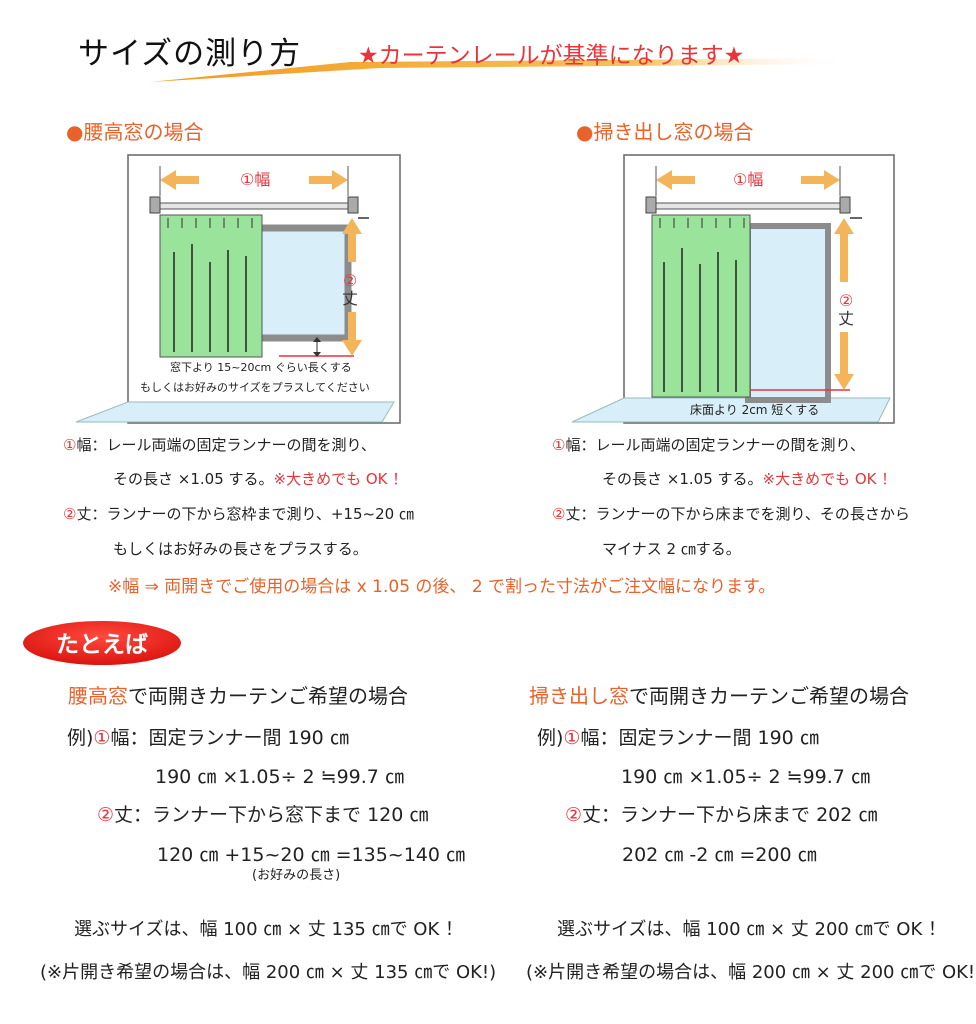  Describe the element at coordinates (719, 855) in the screenshot. I see `example-right-line-4: 202 ㎝ -2 ㎝ =200 ㎝` at that location.